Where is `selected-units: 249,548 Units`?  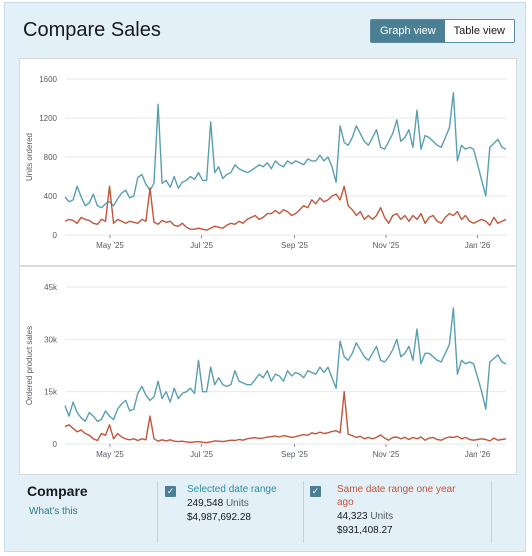
selected-units: 249,548 Units is located at coordinates (218, 503).